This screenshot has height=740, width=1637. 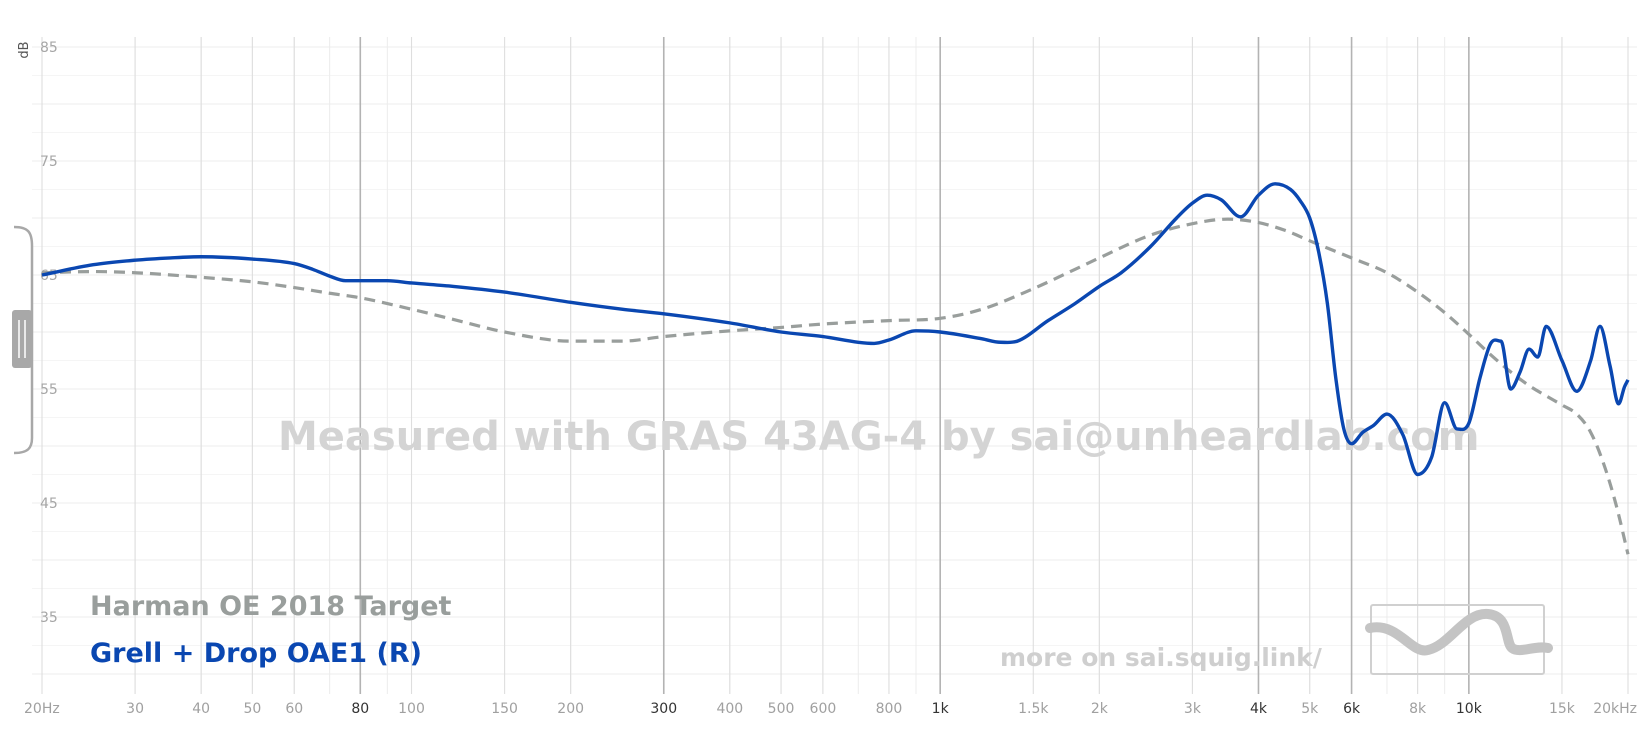 What do you see at coordinates (23, 340) in the screenshot?
I see `range-handle` at bounding box center [23, 340].